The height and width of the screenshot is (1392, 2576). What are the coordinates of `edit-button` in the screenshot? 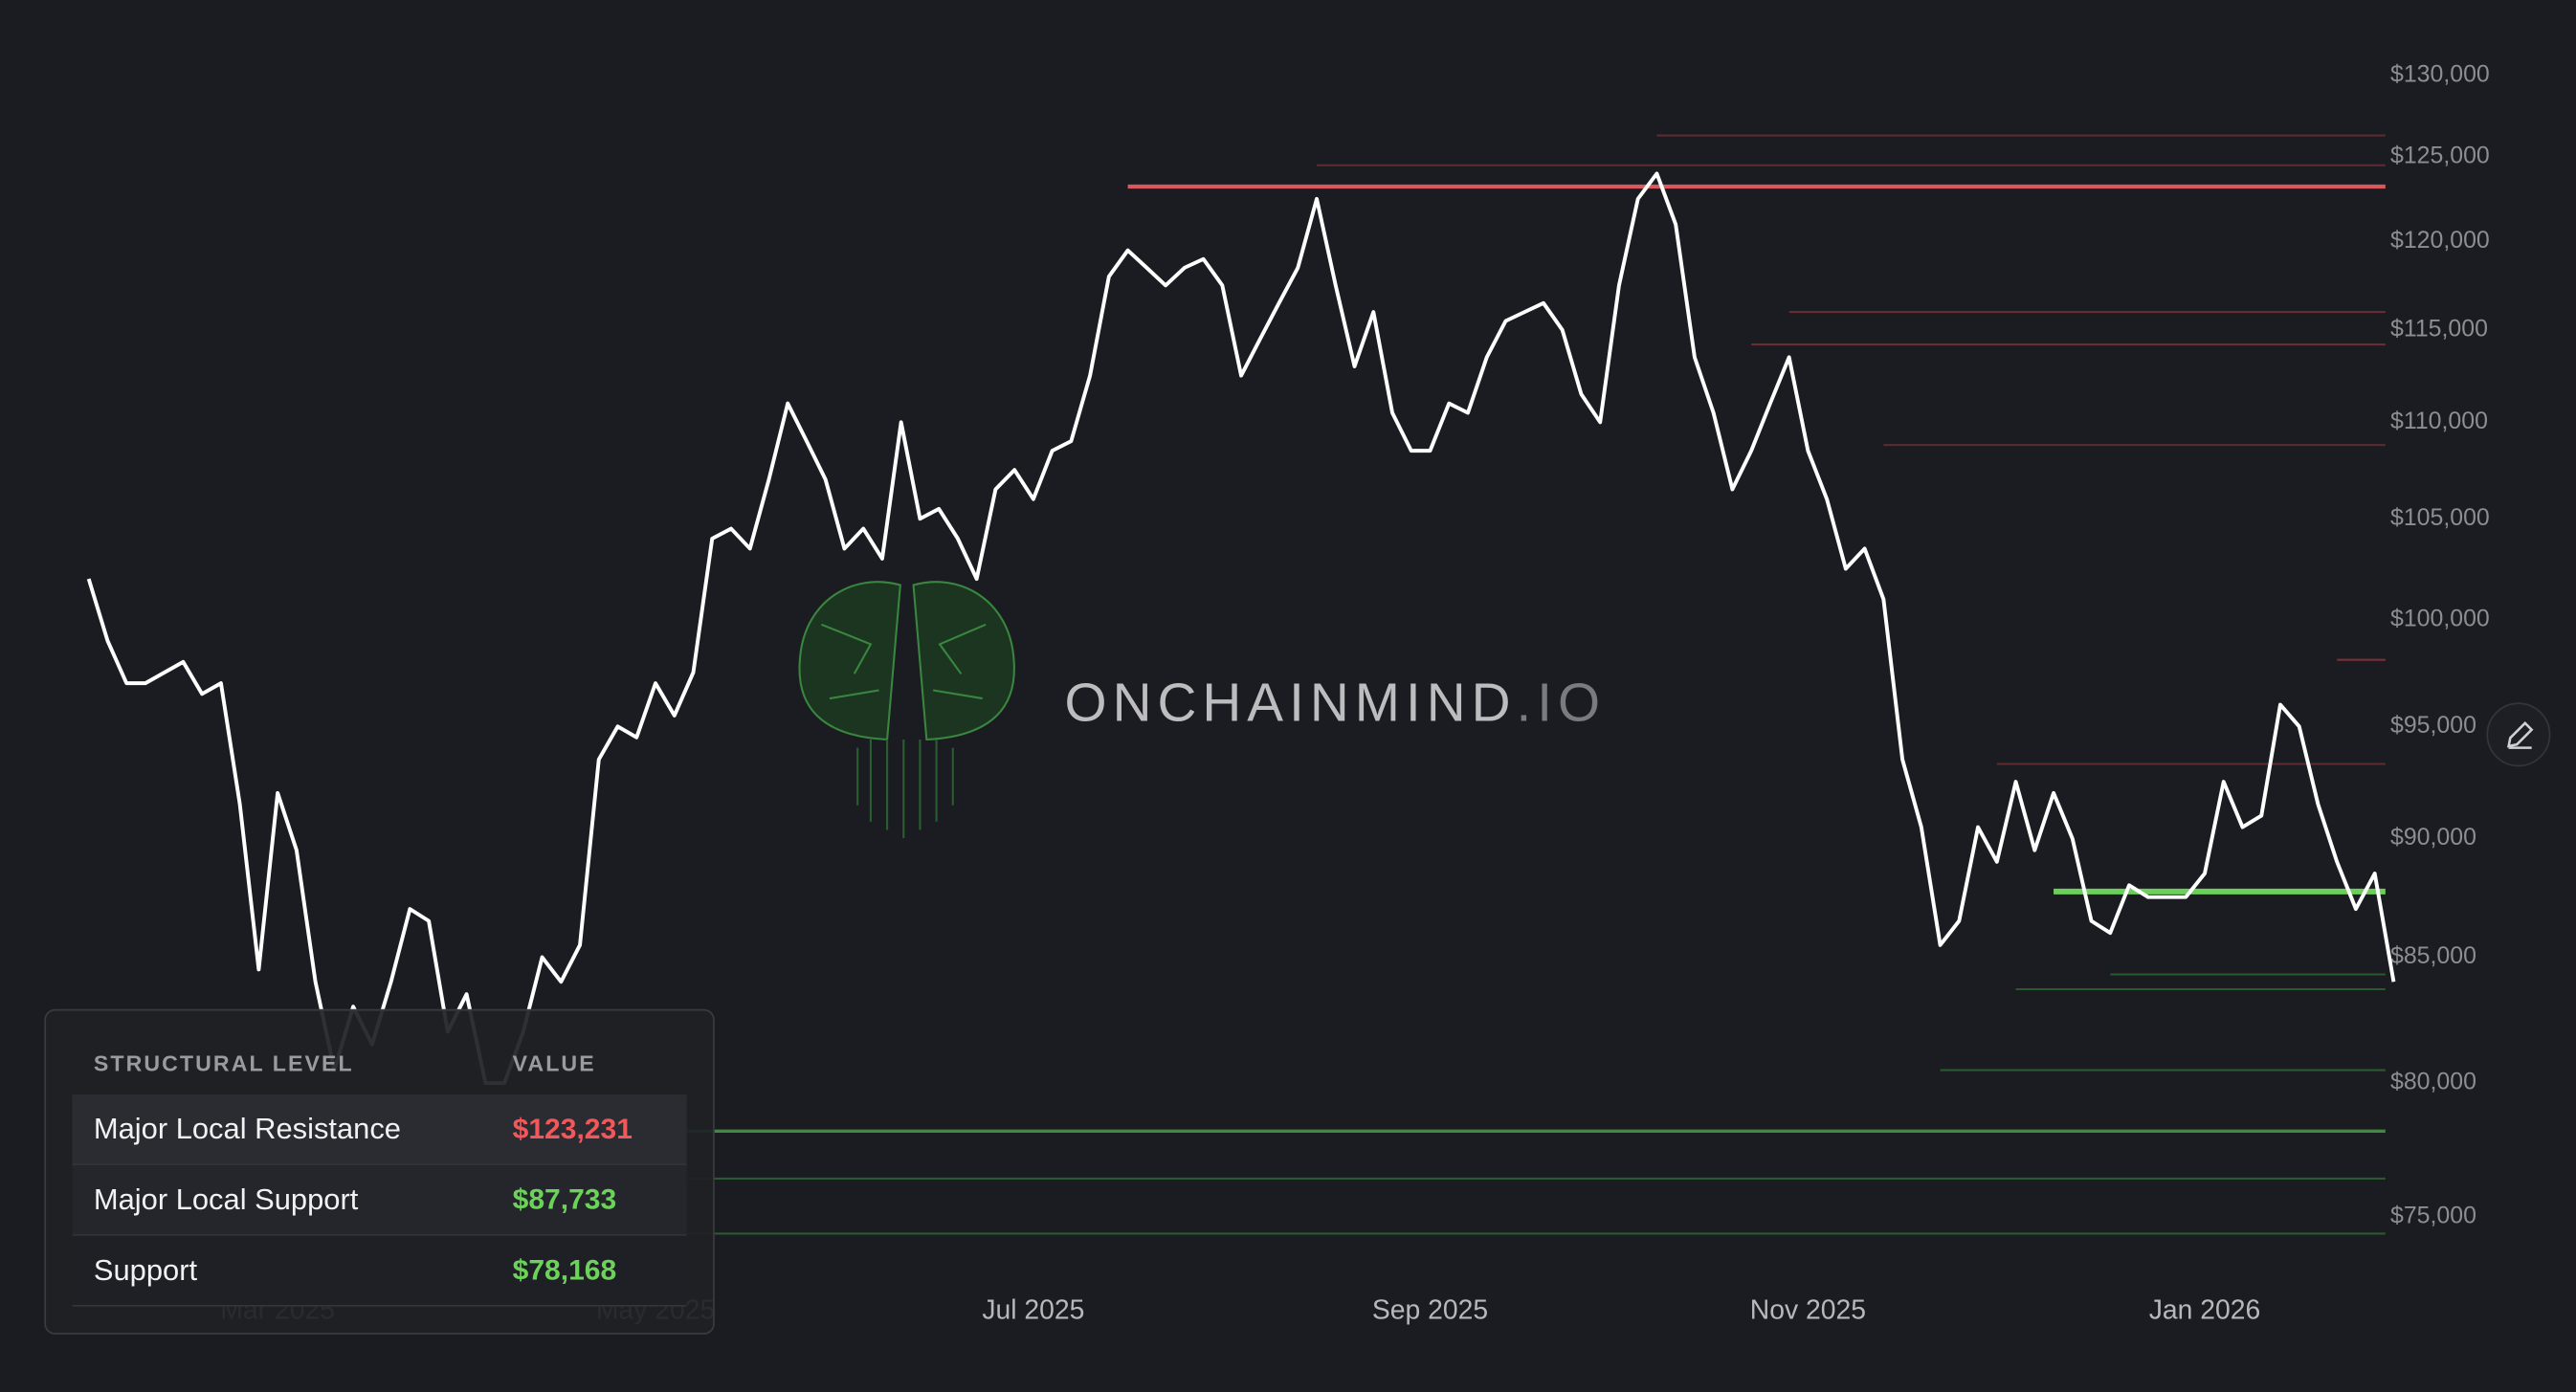 It's located at (2518, 734).